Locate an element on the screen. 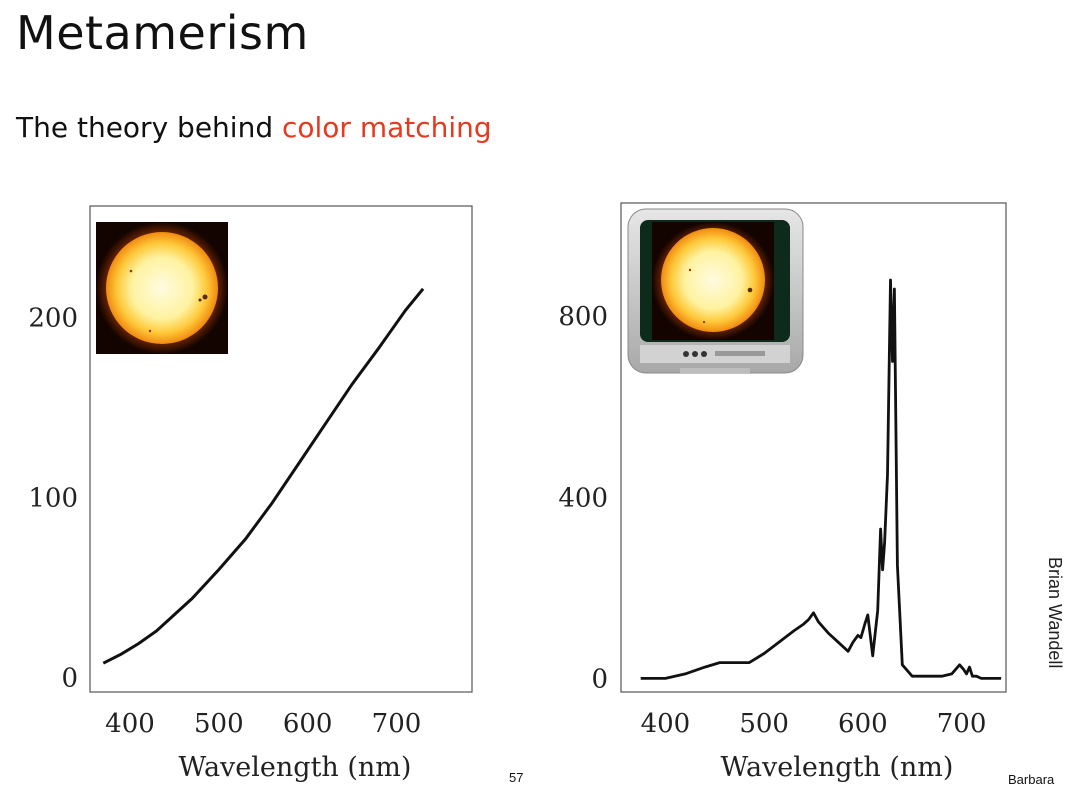 The image size is (1076, 795). slide-subtitle: The theory behind color matching is located at coordinates (254, 127).